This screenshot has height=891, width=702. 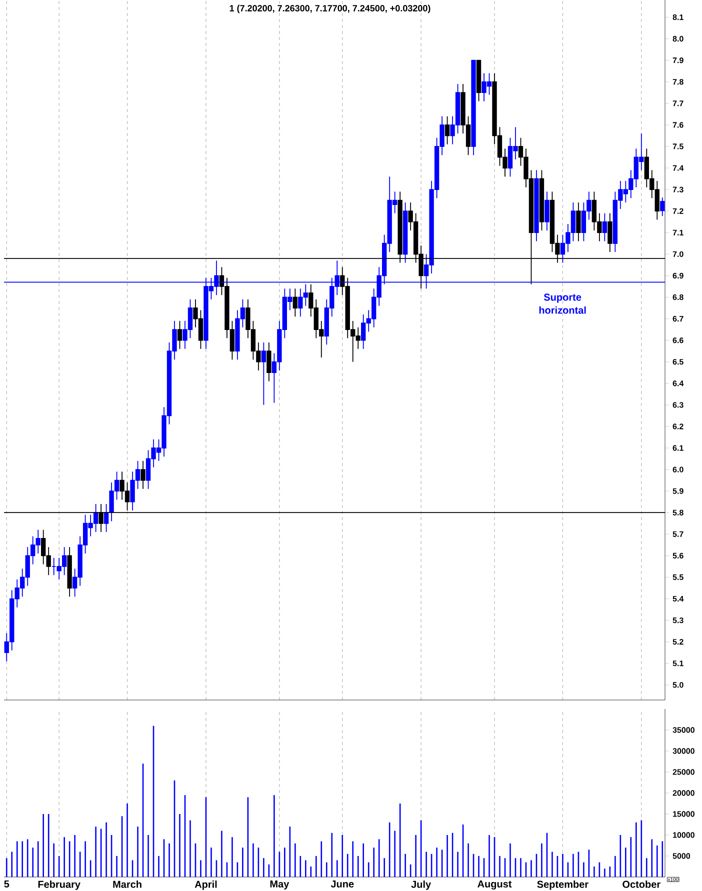 I want to click on y-tick-label: 6.0, so click(x=678, y=469).